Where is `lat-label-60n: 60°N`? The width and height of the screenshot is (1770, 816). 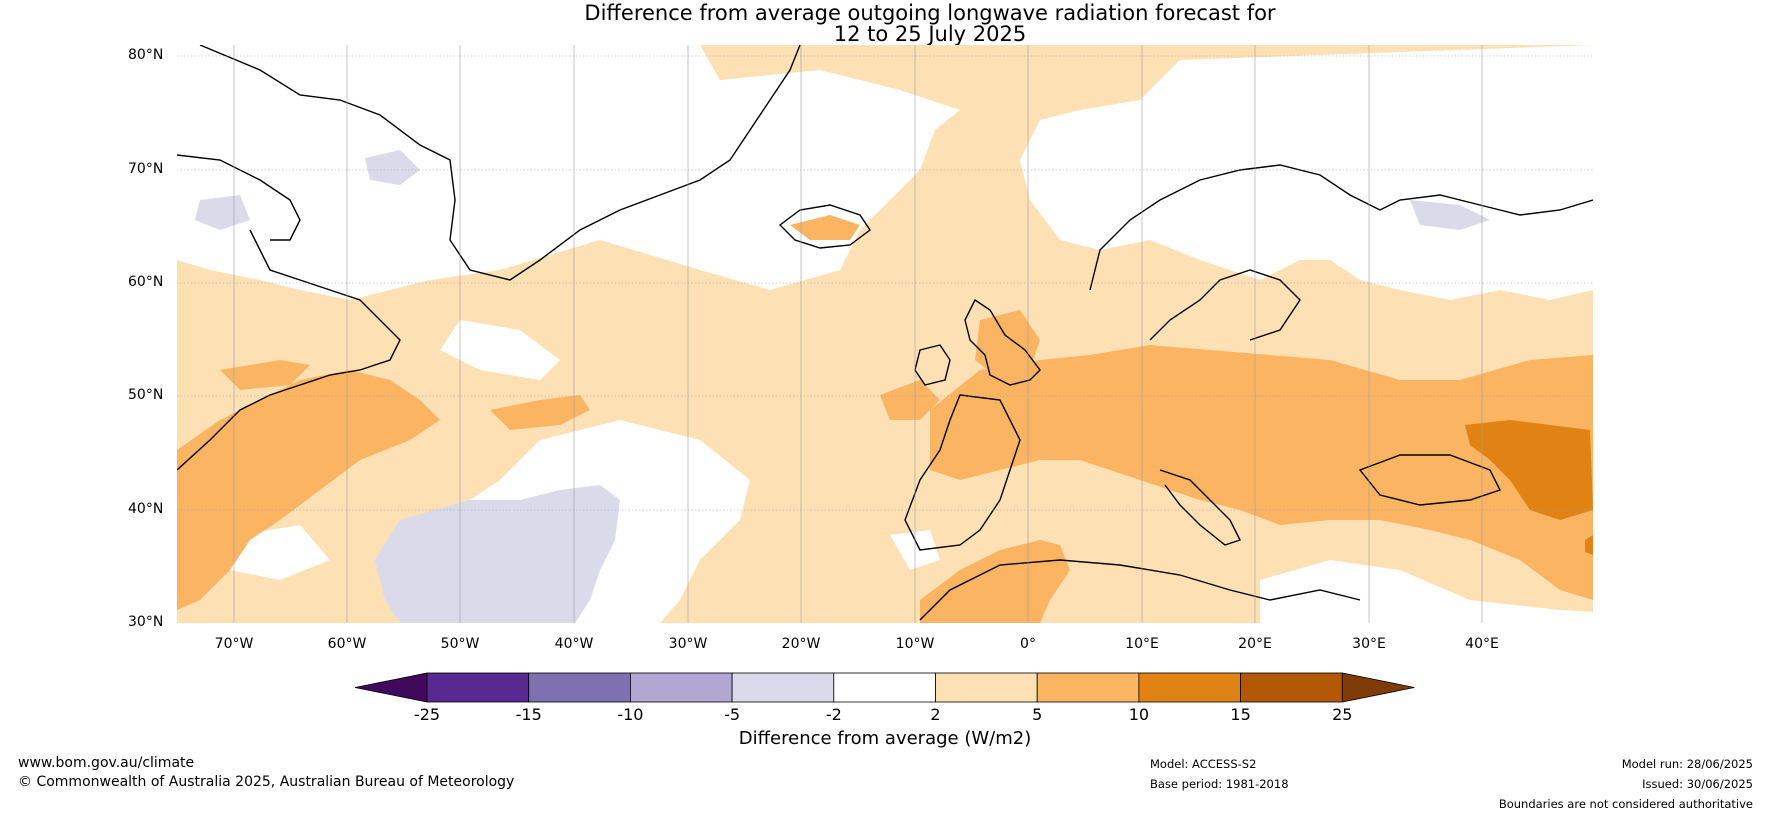
lat-label-60n: 60°N is located at coordinates (146, 282).